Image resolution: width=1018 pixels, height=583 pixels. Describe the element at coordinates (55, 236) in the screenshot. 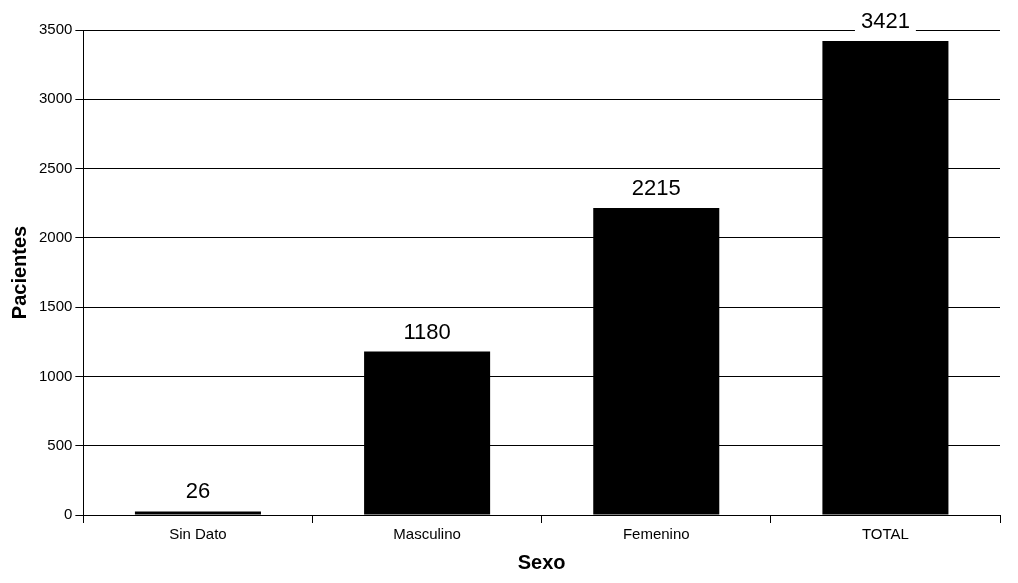

I see `y-tick-label: 2000` at that location.